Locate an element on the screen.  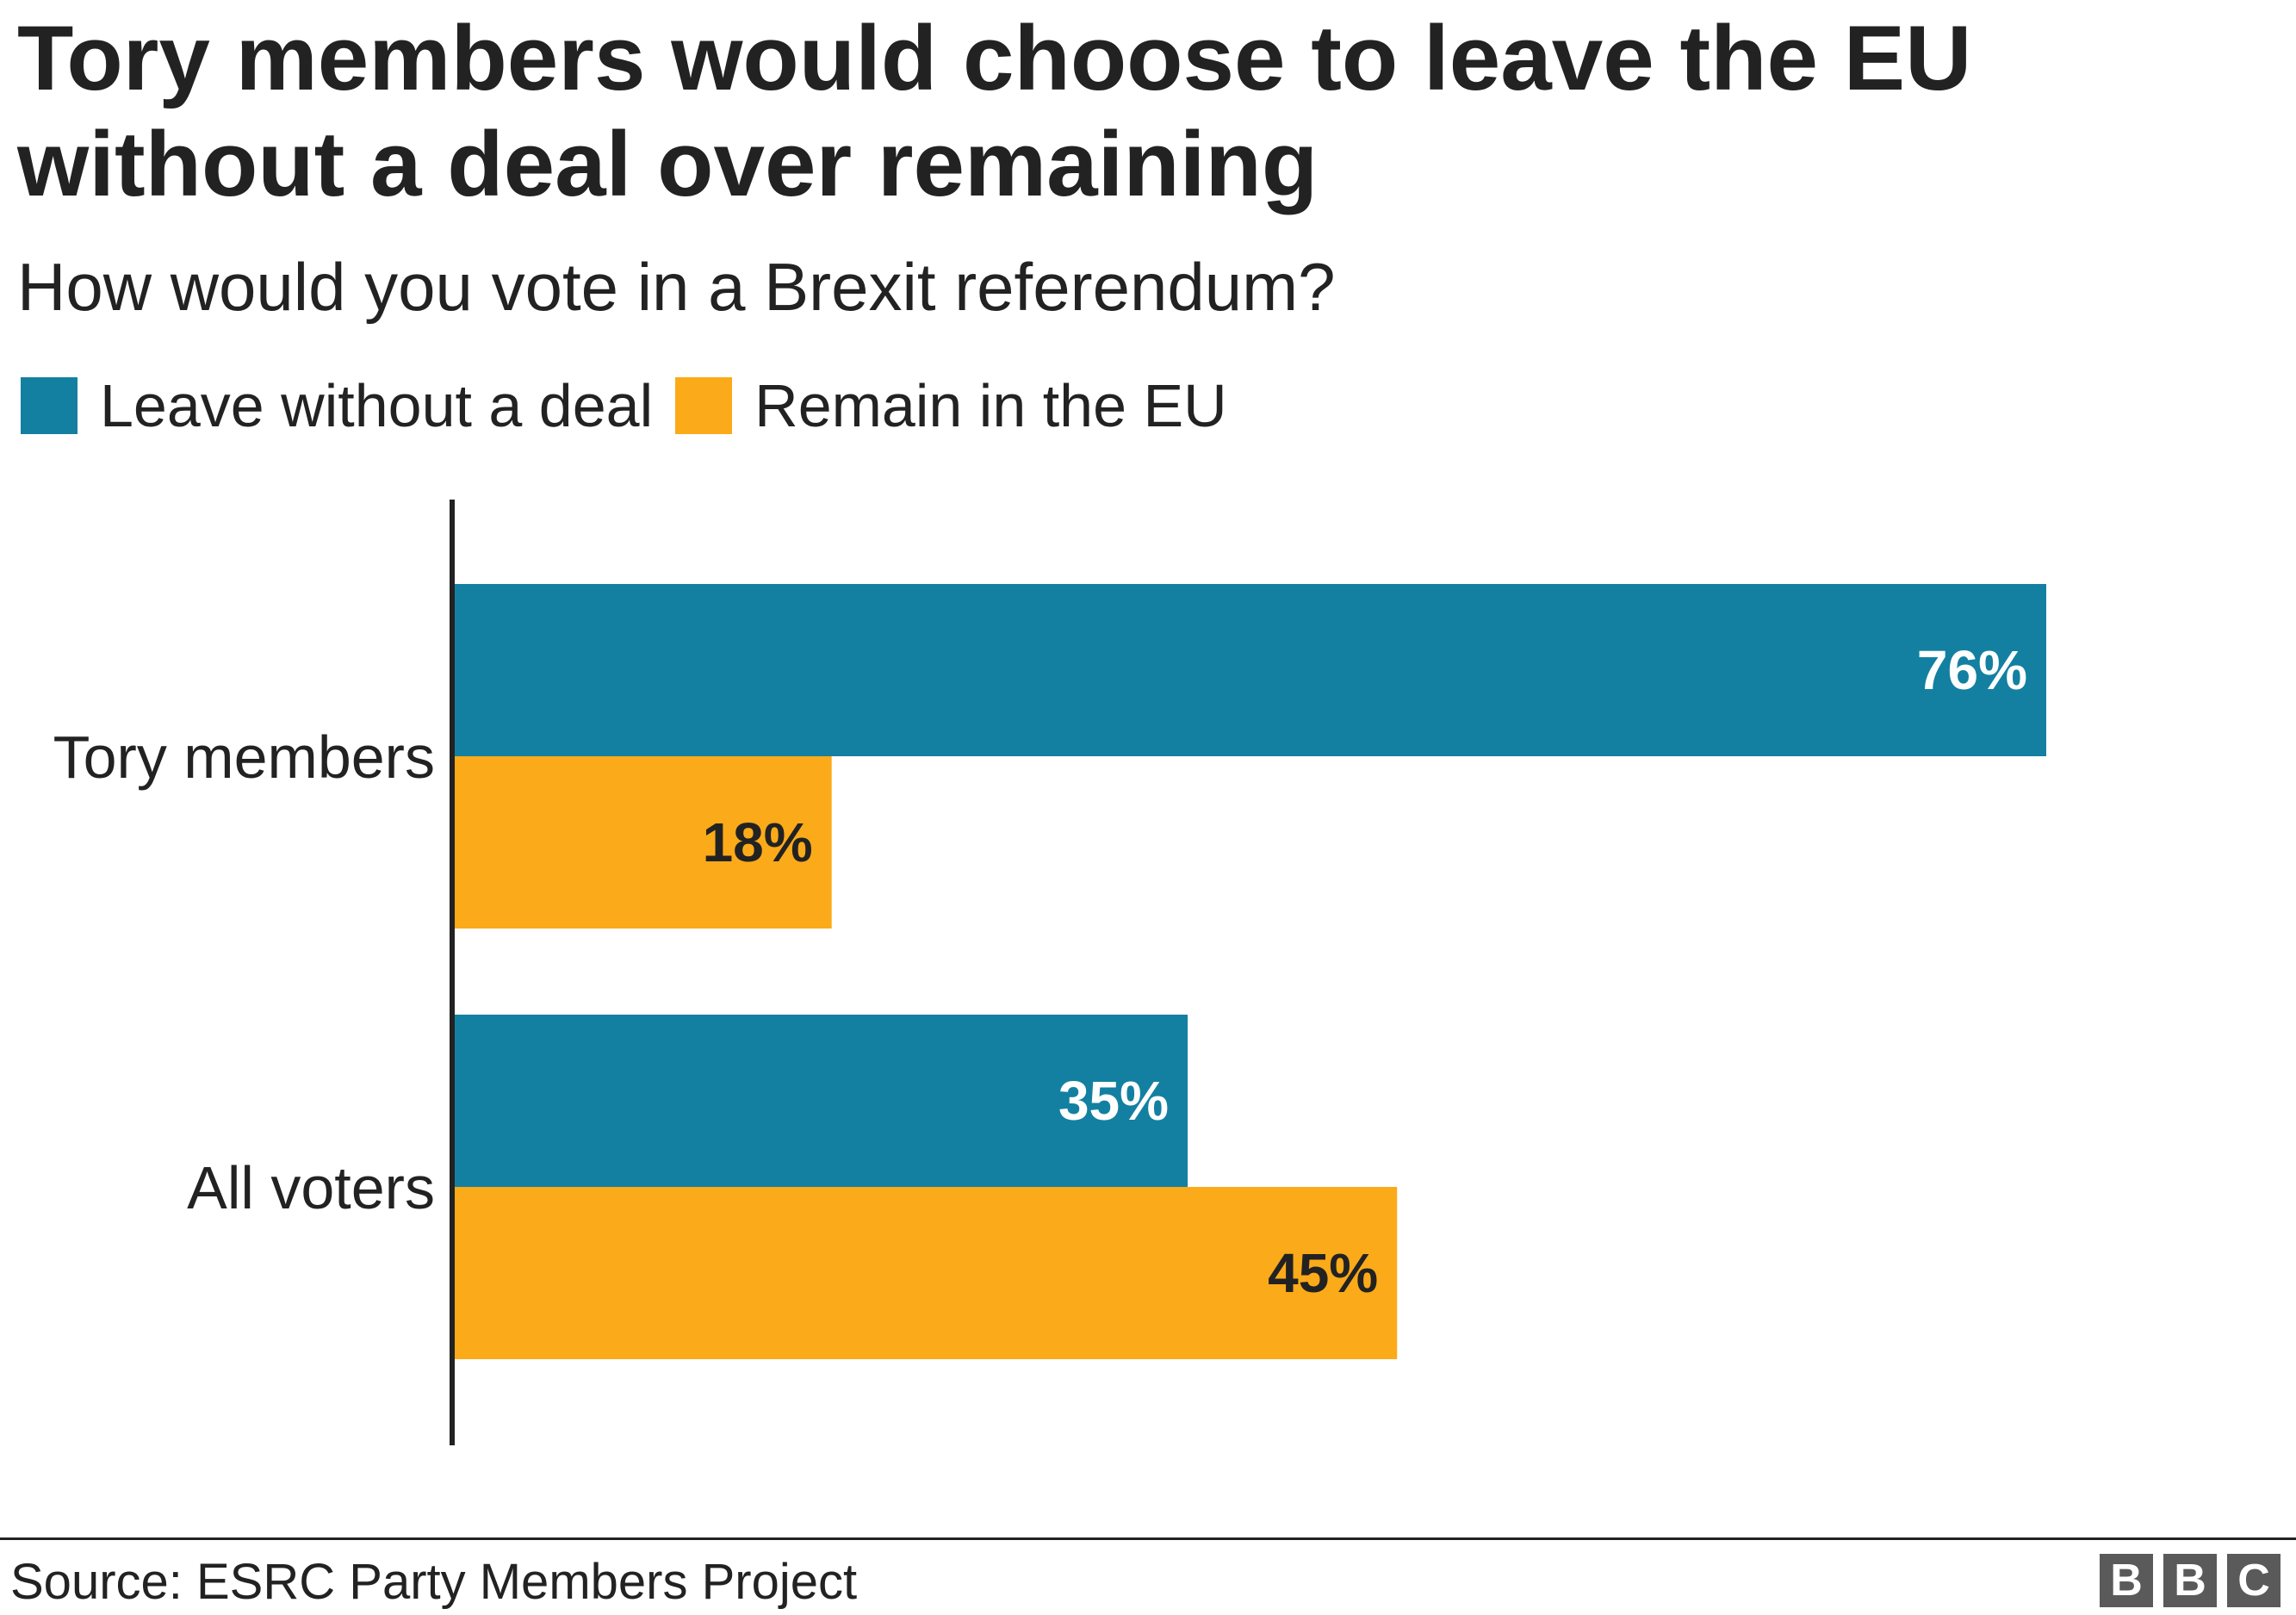
legend-item-leave: Leave without a deal is located at coordinates (337, 405).